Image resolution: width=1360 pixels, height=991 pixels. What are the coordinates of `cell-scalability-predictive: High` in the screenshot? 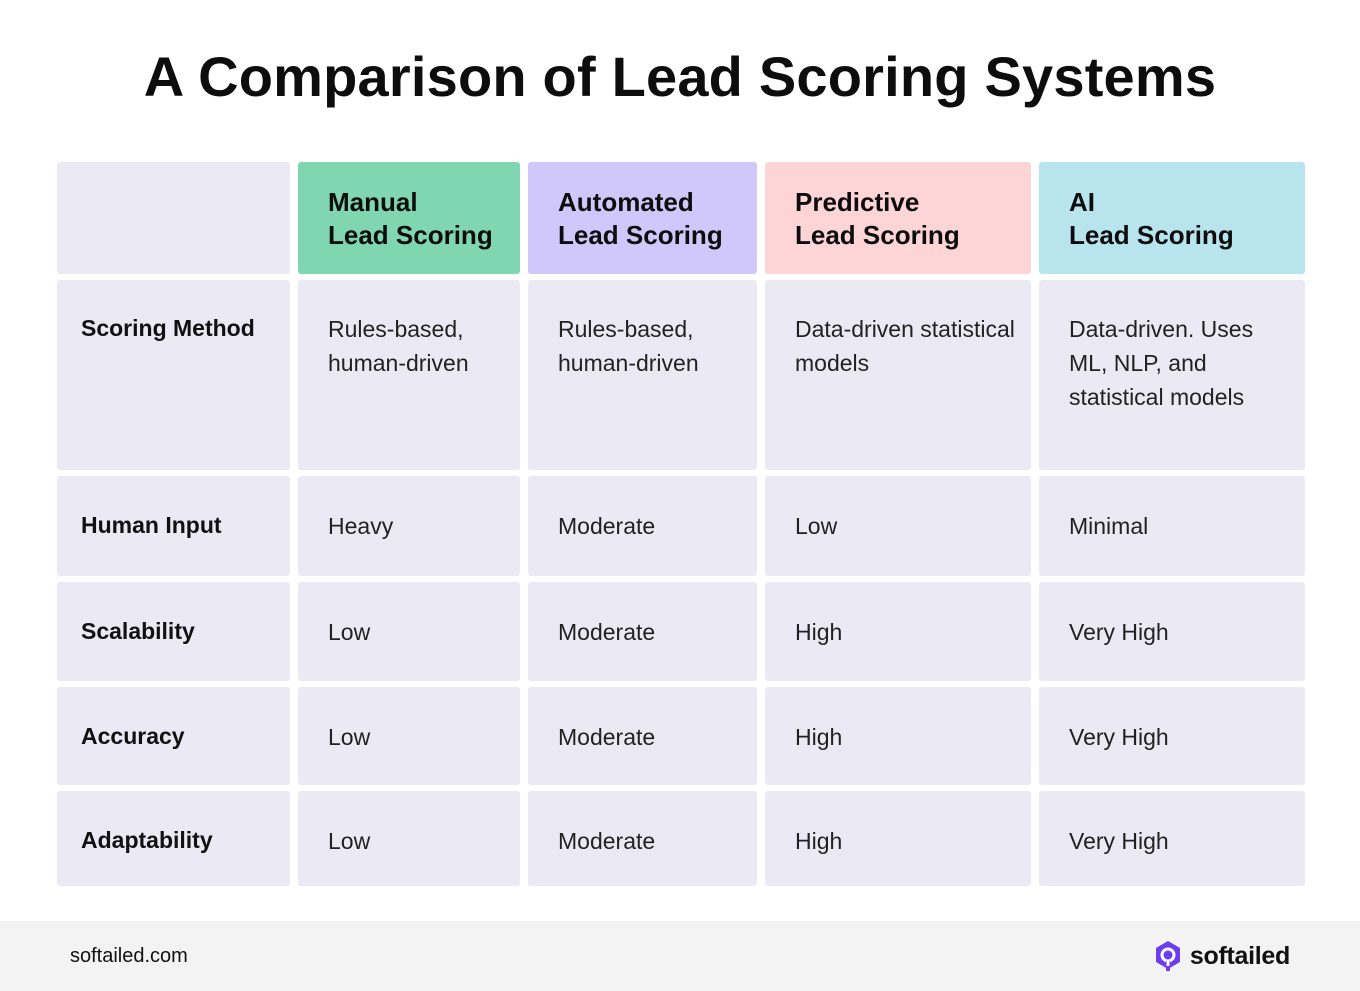 It's located at (898, 631).